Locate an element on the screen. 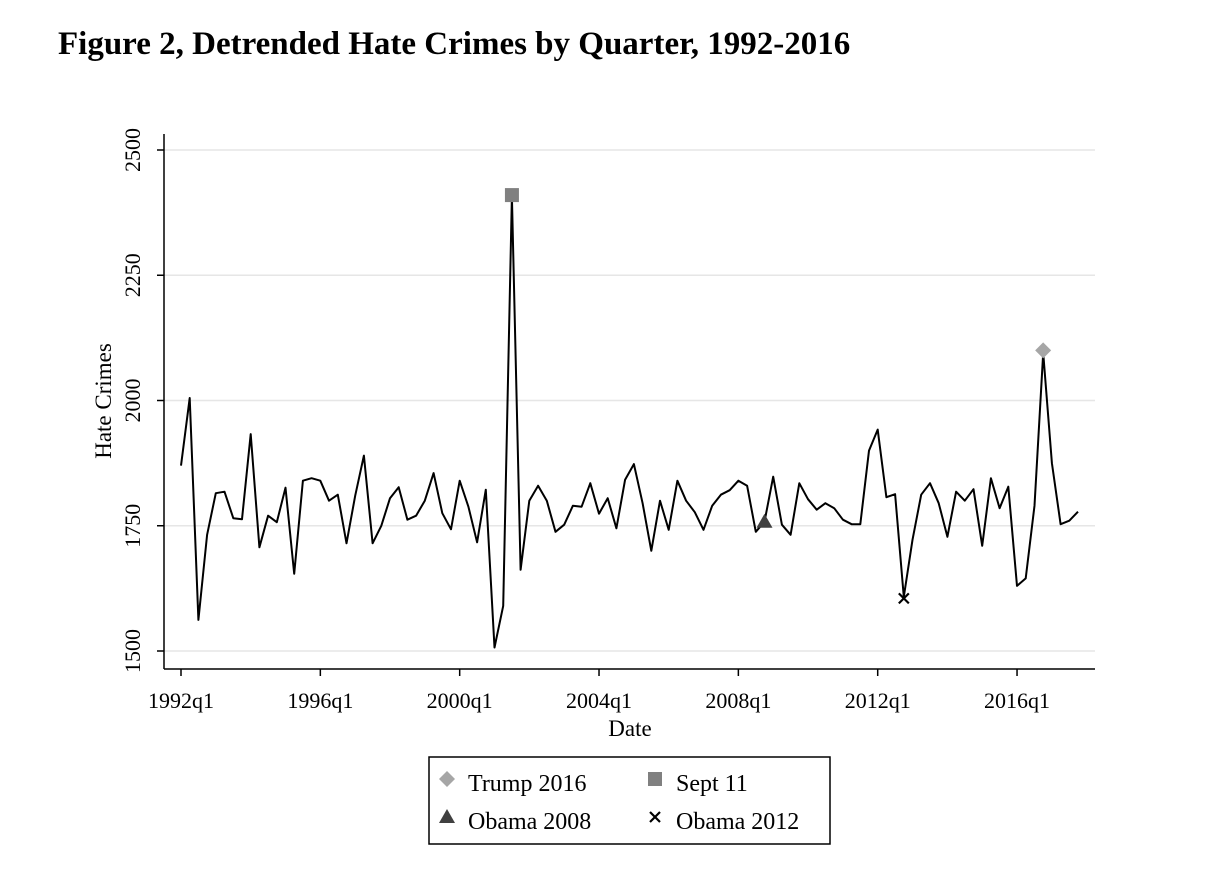  legend-label-obama-2012: Obama 2012 is located at coordinates (737, 822).